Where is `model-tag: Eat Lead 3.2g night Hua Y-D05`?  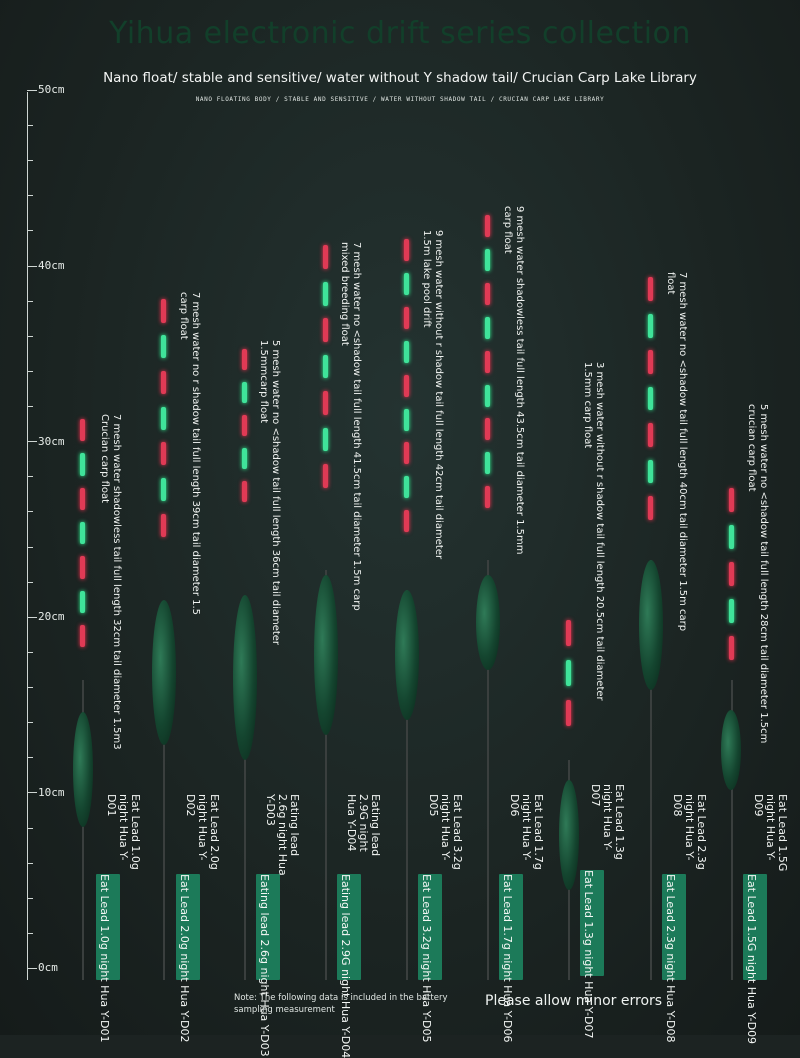 model-tag: Eat Lead 3.2g night Hua Y-D05 is located at coordinates (430, 958).